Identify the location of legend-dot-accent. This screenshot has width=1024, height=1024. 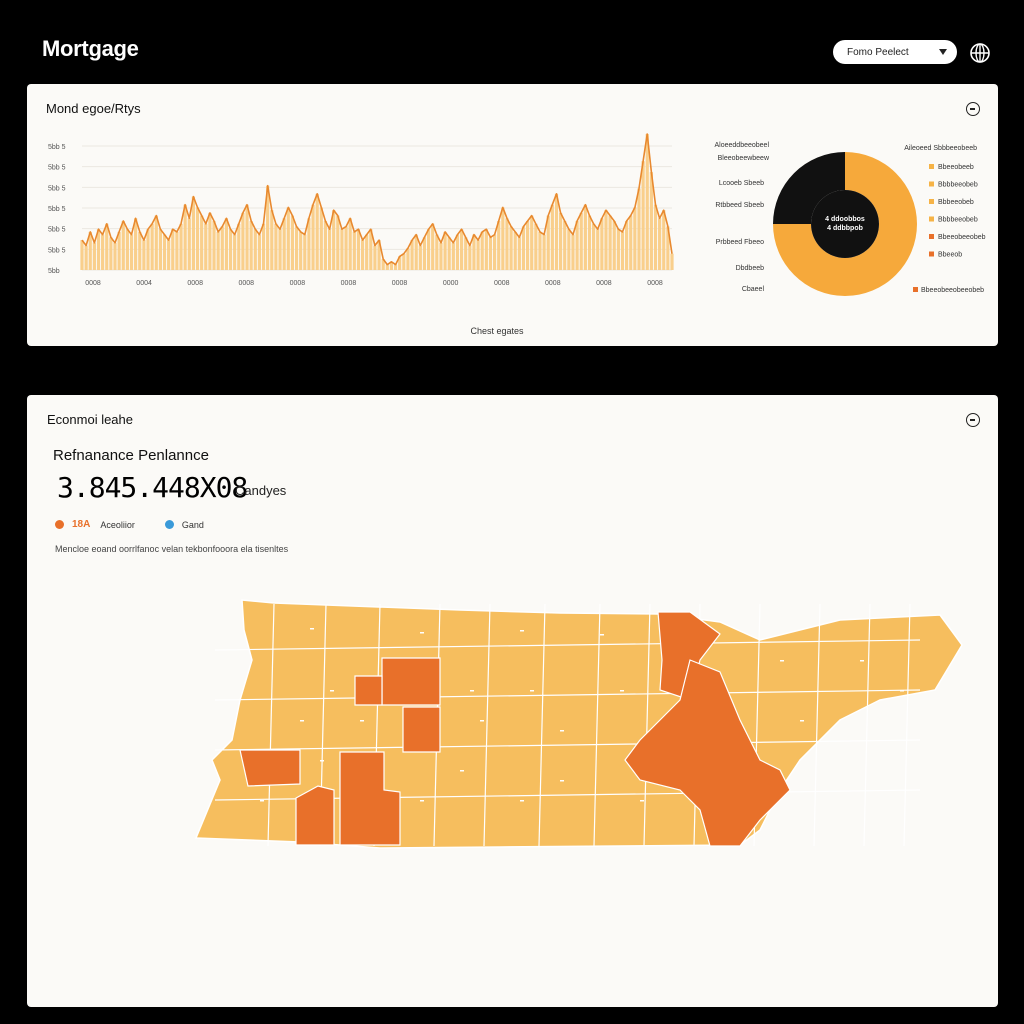
(59, 524).